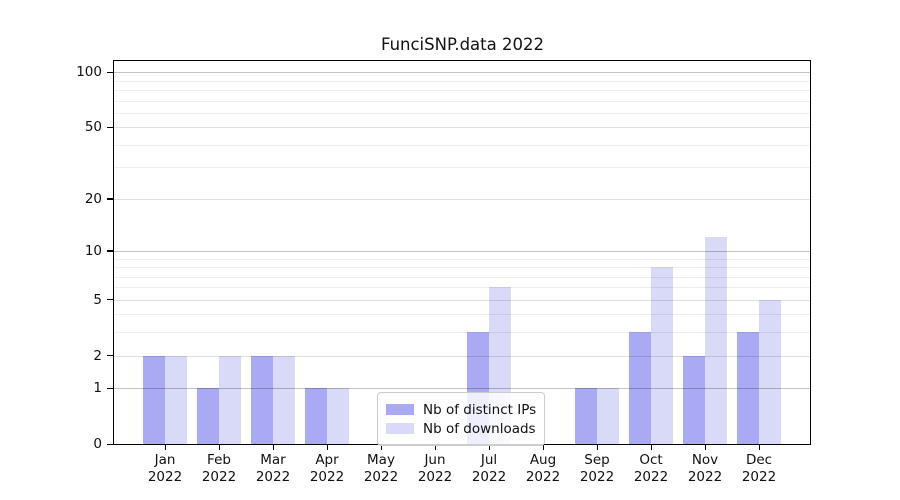  What do you see at coordinates (435, 460) in the screenshot?
I see `x-tick-month: Jun` at bounding box center [435, 460].